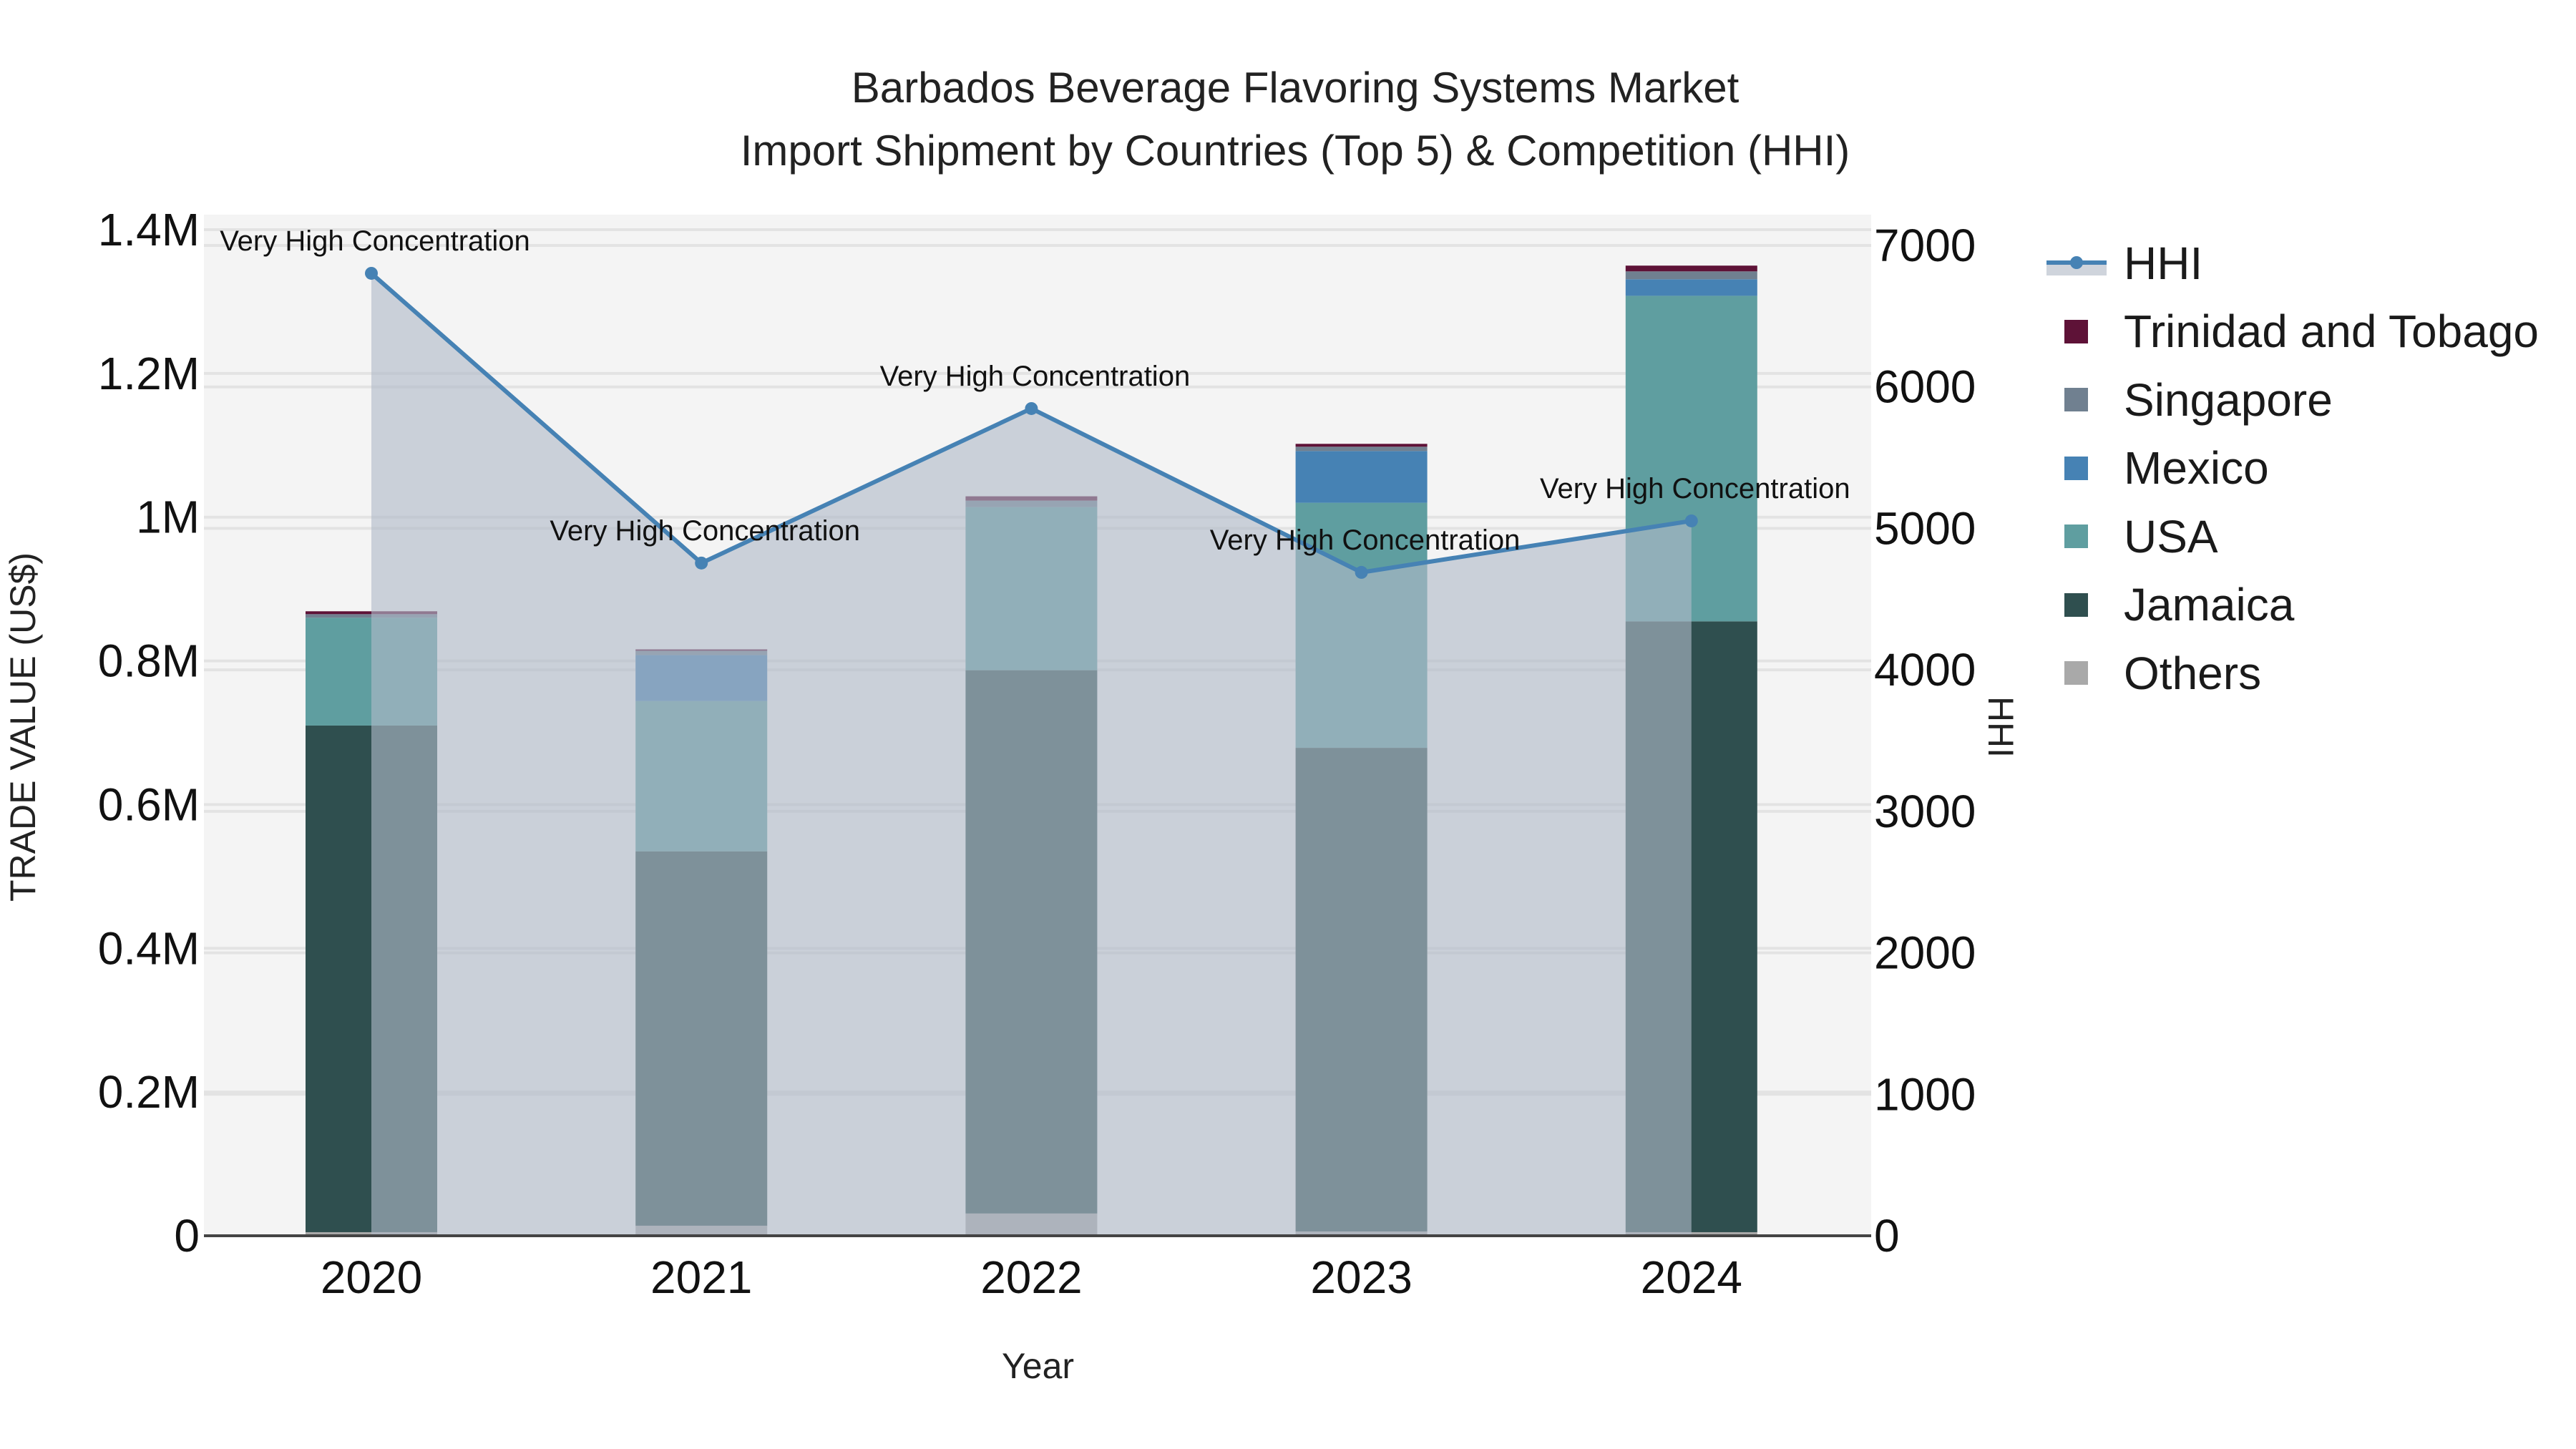  Describe the element at coordinates (2001, 727) in the screenshot. I see `y-right-axis-title: HHI` at that location.